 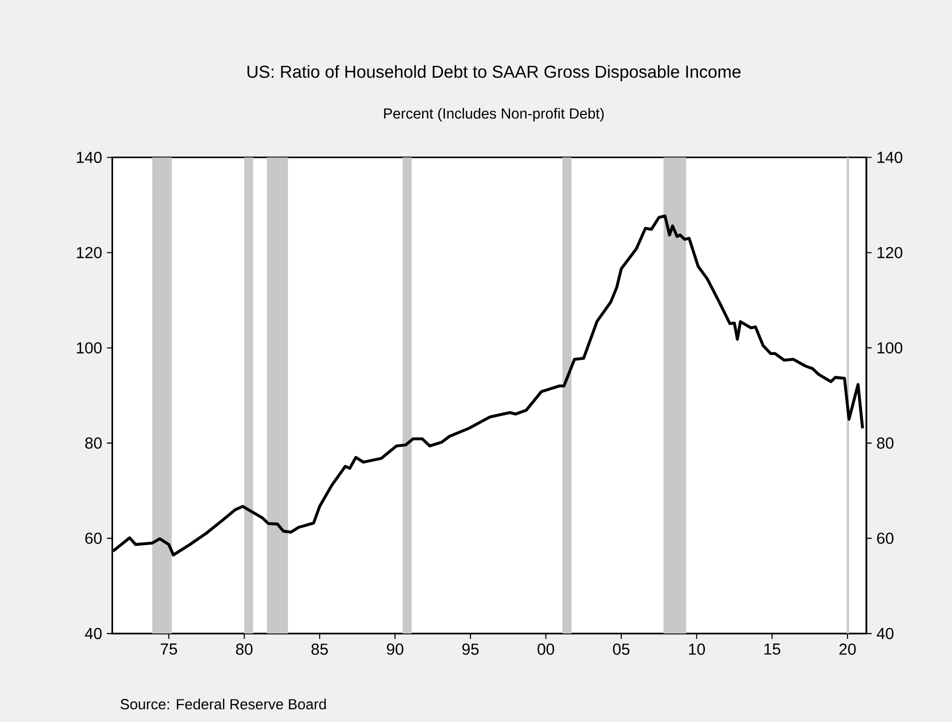 What do you see at coordinates (494, 115) in the screenshot?
I see `chart-subtitle: Percent (Includes Non-profit Debt)` at bounding box center [494, 115].